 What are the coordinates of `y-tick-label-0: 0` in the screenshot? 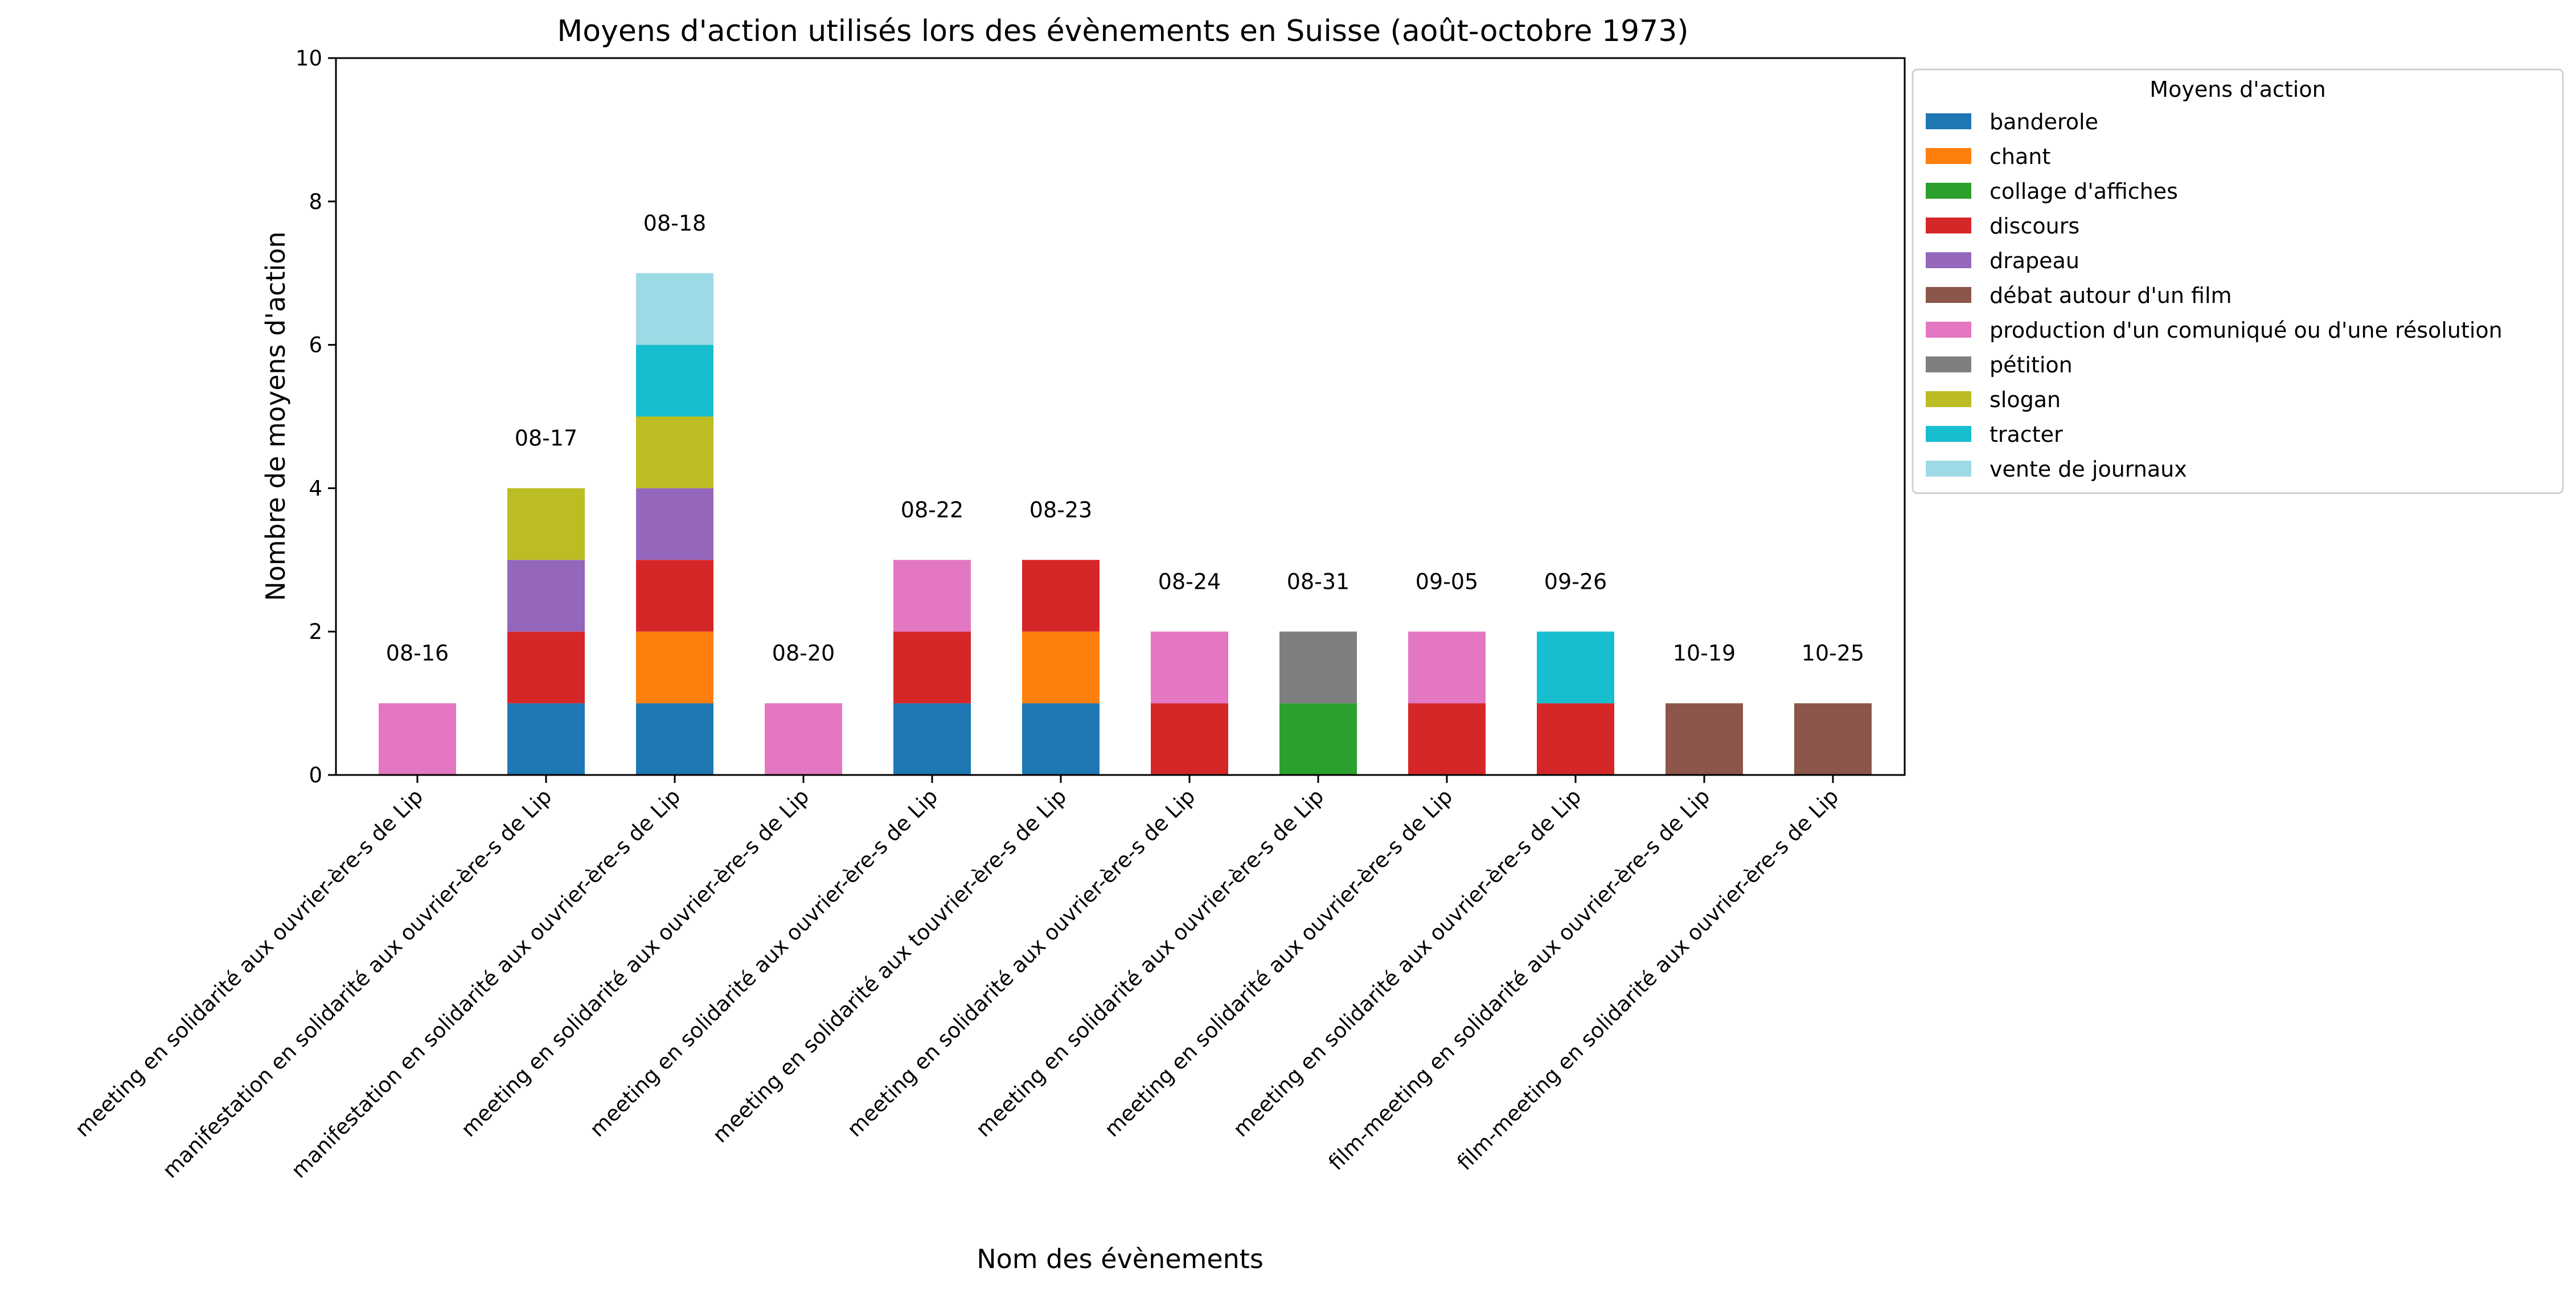 It's located at (315, 775).